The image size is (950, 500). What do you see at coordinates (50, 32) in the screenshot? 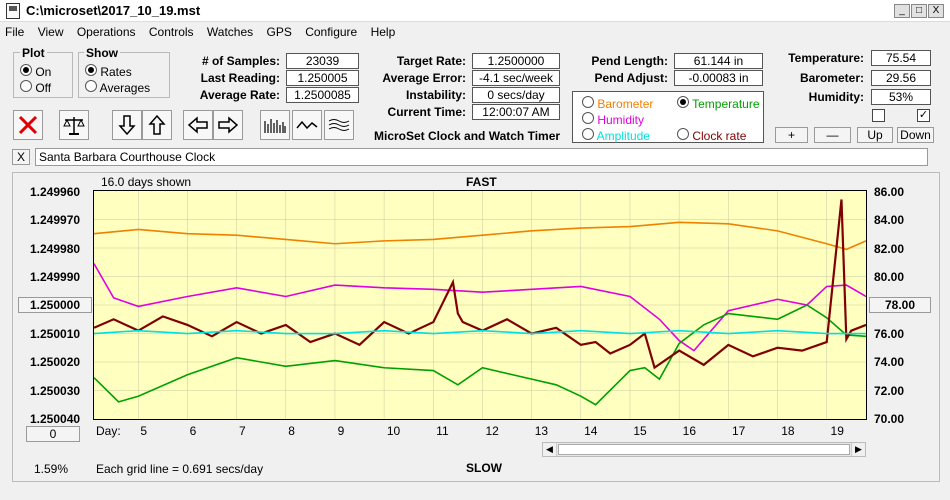
I see `menu-view: View` at bounding box center [50, 32].